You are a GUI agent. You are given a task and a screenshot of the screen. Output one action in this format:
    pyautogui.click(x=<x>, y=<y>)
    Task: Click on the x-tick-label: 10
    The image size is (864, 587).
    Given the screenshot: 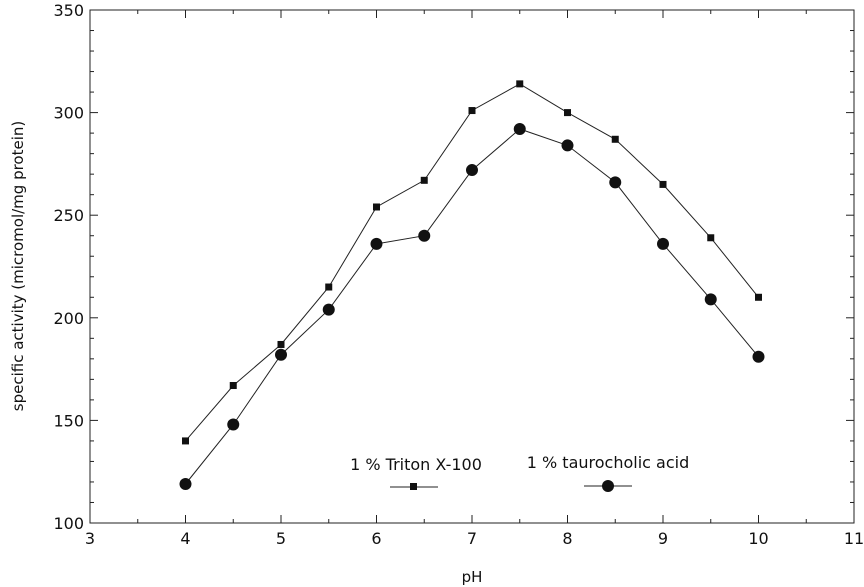 What is the action you would take?
    pyautogui.click(x=758, y=538)
    